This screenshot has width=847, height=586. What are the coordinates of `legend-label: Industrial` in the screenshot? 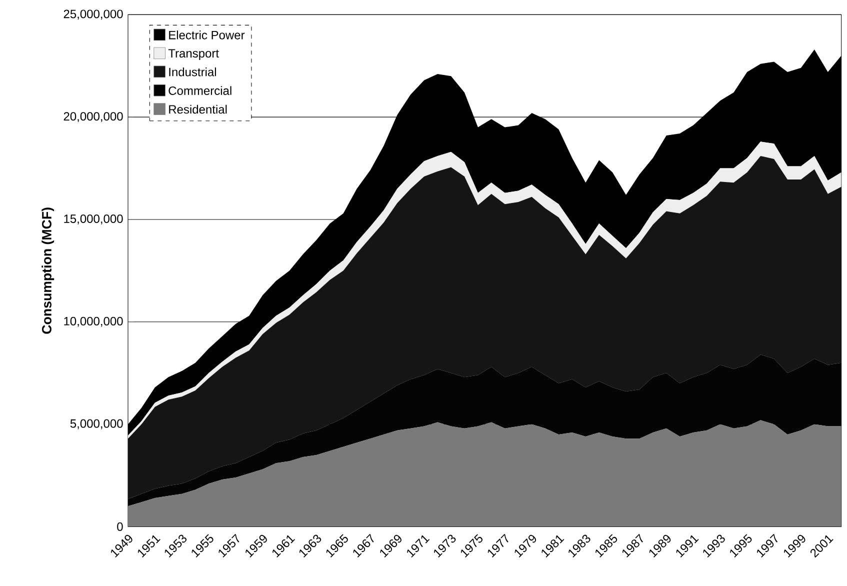 It's located at (192, 71).